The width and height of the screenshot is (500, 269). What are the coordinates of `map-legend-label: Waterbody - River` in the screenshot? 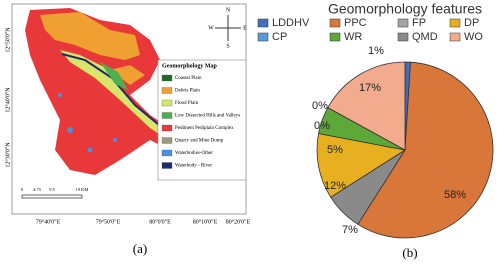 It's located at (193, 166).